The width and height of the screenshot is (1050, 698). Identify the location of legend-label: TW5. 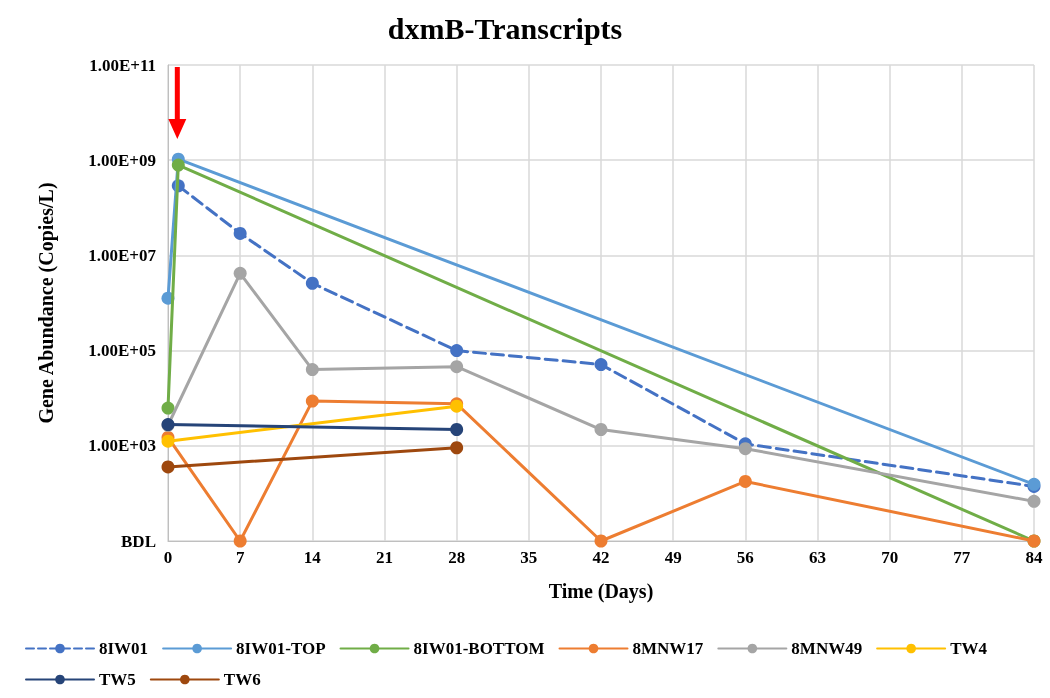
(117, 679).